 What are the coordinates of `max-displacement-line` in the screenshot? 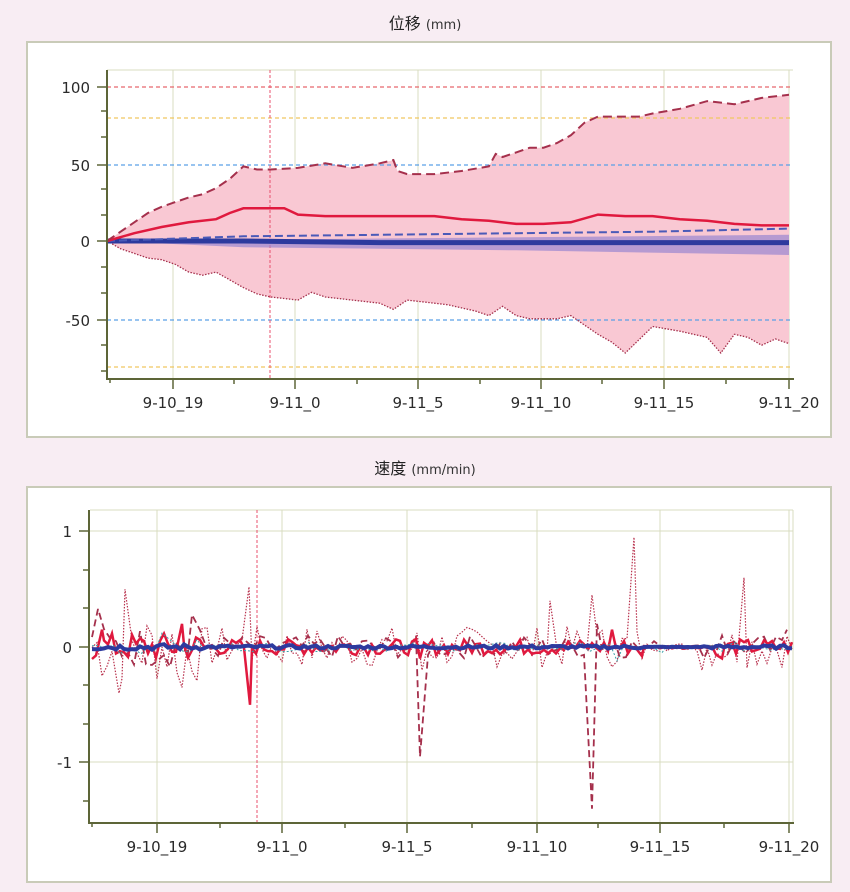 It's located at (447, 225).